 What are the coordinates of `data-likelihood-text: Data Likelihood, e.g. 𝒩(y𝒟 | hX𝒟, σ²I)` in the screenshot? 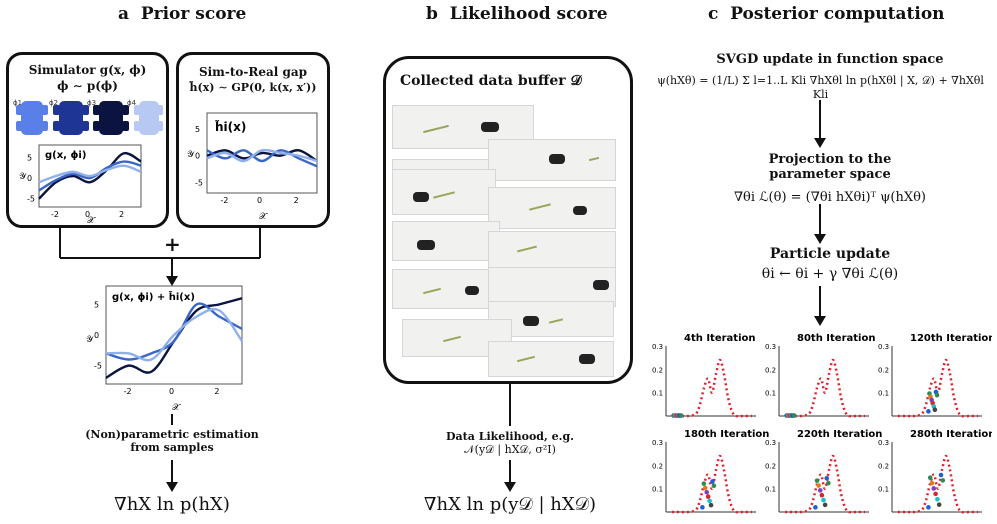 It's located at (510, 443).